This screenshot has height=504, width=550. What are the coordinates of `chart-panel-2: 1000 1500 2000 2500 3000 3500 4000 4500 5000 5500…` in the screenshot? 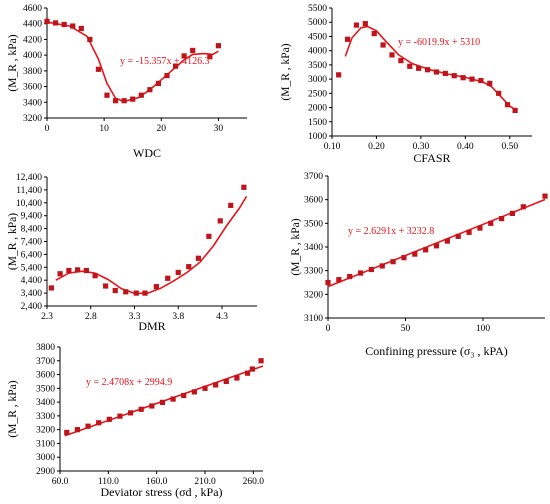 It's located at (406, 84).